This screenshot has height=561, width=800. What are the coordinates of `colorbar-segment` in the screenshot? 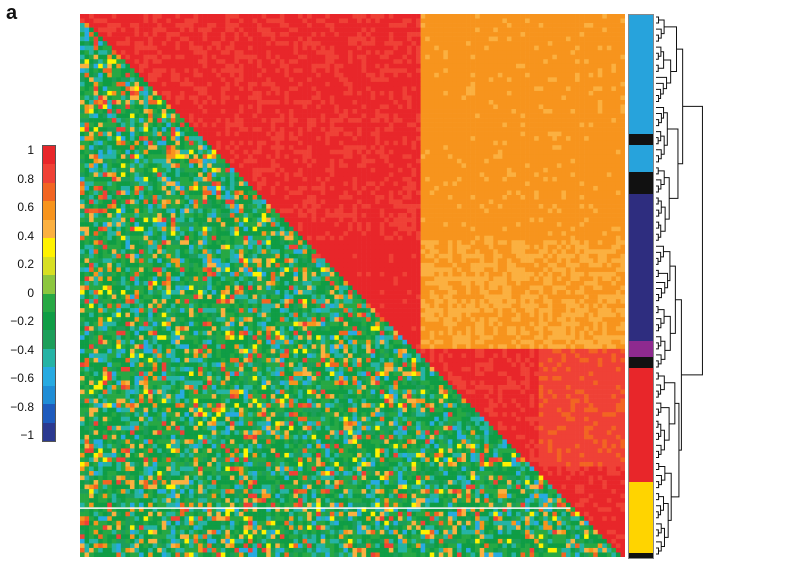 It's located at (49, 210).